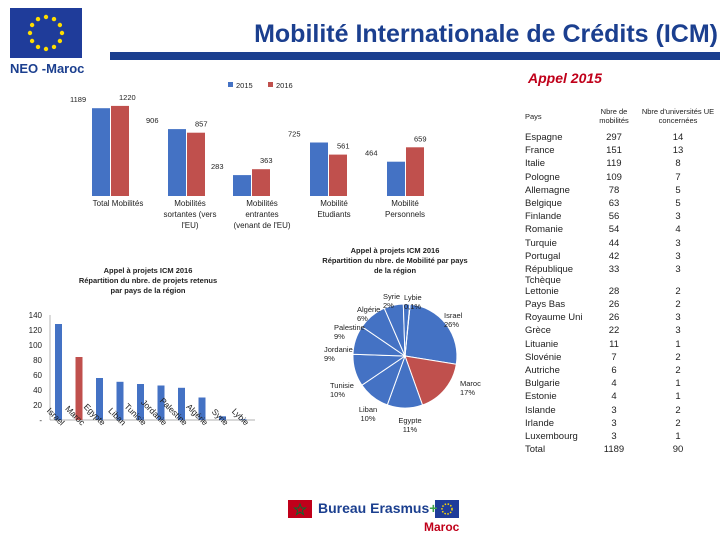 The image size is (720, 545). What do you see at coordinates (621, 217) in the screenshot?
I see `table-row: Finlande 56 3` at bounding box center [621, 217].